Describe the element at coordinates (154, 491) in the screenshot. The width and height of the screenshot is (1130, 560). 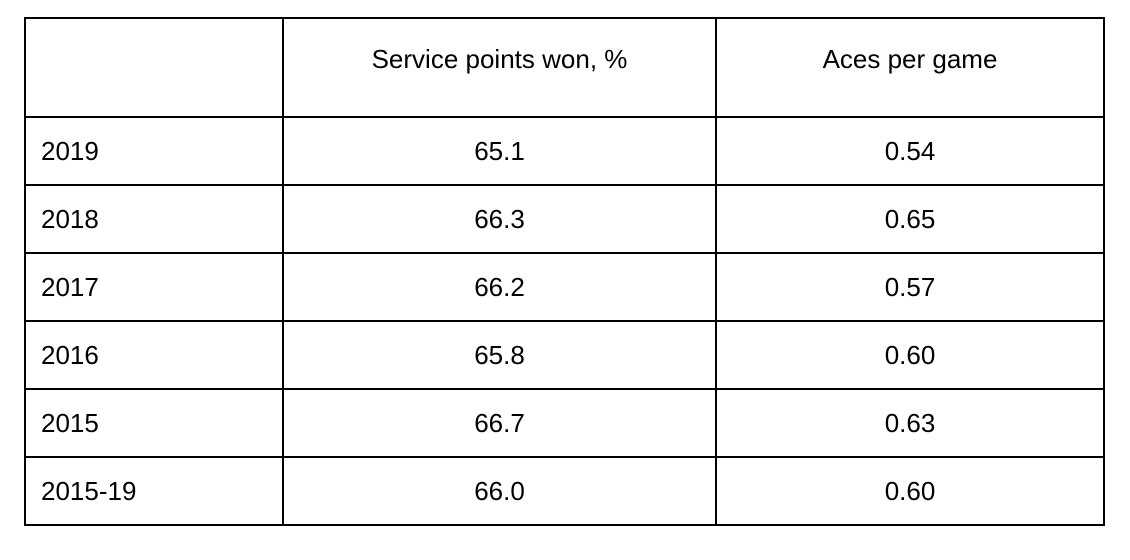
I see `year-cell: 2015-19` at that location.